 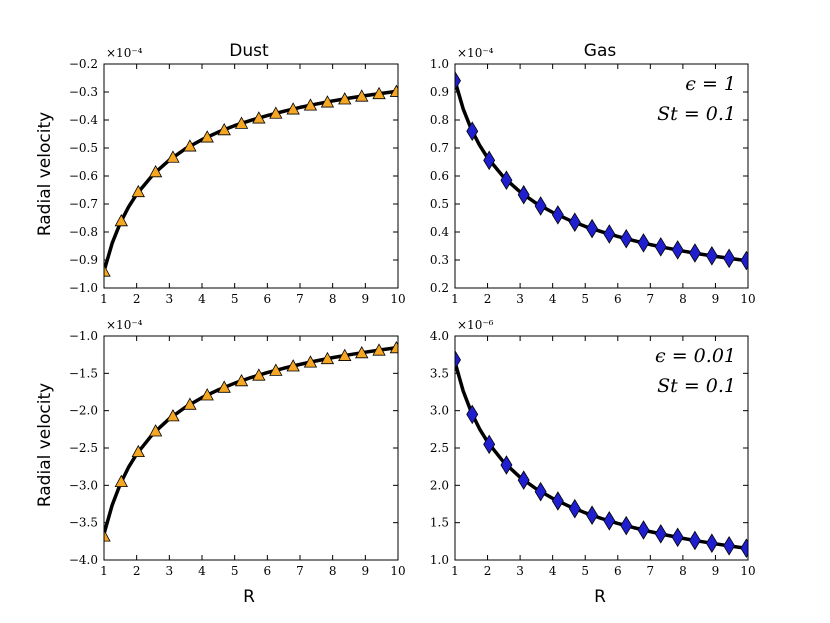 I want to click on y-tick-label: 0.7, so click(x=439, y=148).